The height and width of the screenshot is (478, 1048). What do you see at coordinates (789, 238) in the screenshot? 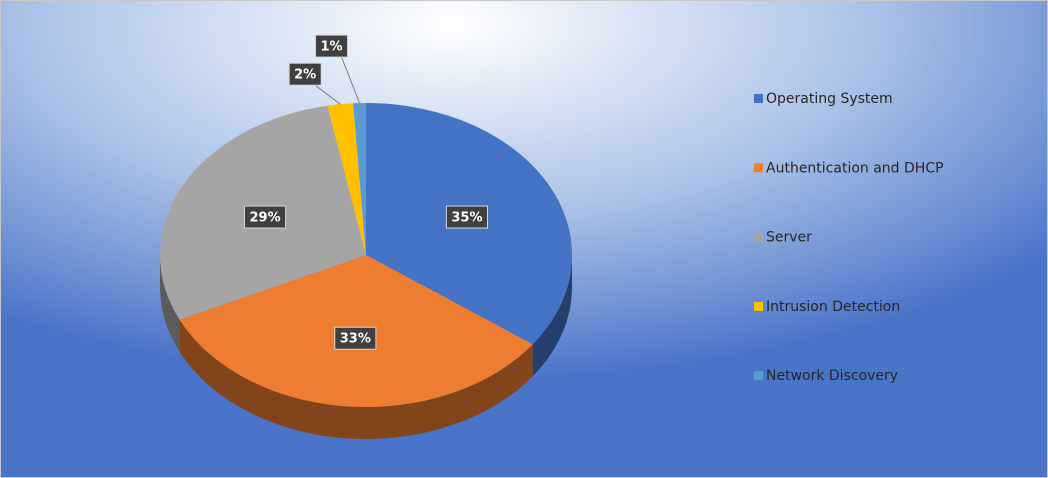
I see `legend-label: Server` at bounding box center [789, 238].